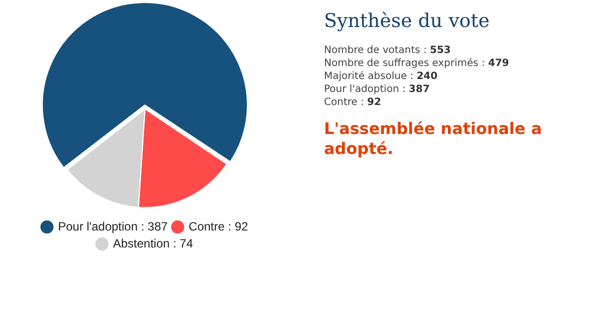 The image size is (602, 320). I want to click on text: Synthèse du vote, so click(407, 21).